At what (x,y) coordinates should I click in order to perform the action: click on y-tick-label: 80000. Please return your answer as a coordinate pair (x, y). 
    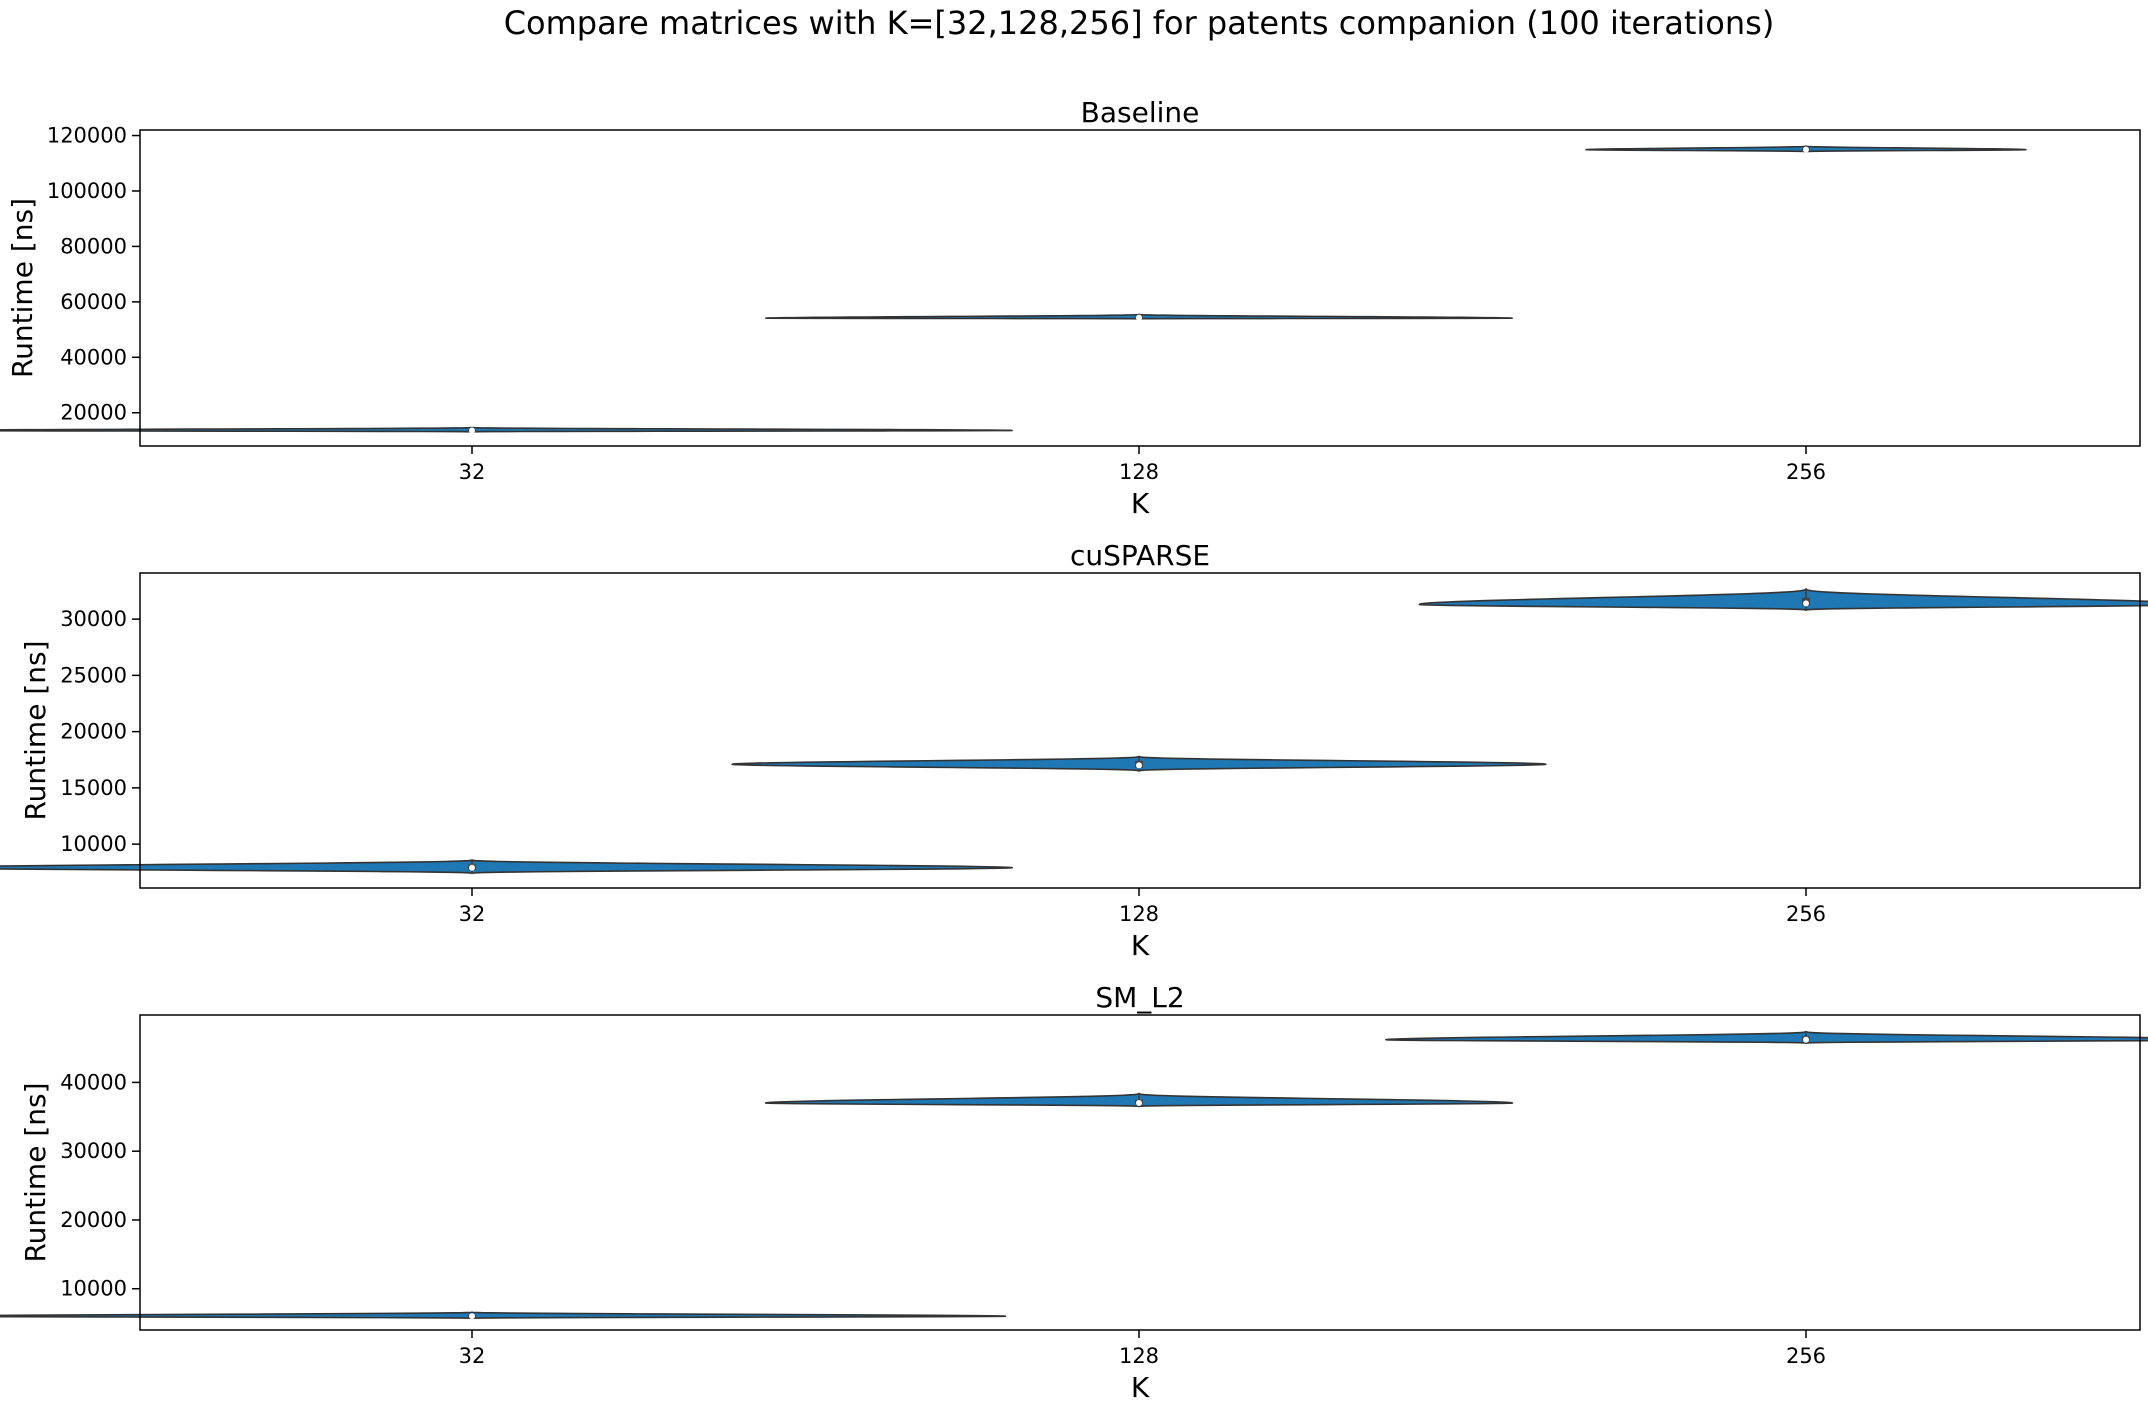
    Looking at the image, I should click on (93, 246).